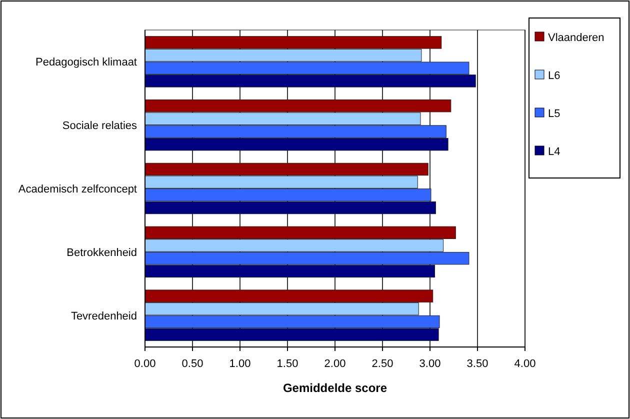 The width and height of the screenshot is (630, 419). I want to click on x-tick-label: 3.00, so click(430, 364).